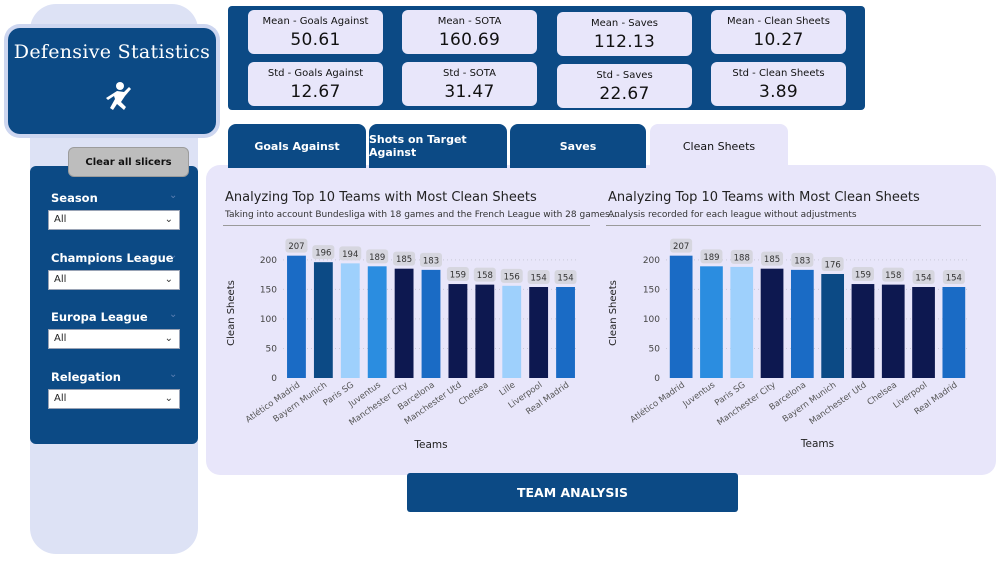 Image resolution: width=1006 pixels, height=564 pixels. I want to click on kpi-card: Mean - Saves 112.13, so click(624, 34).